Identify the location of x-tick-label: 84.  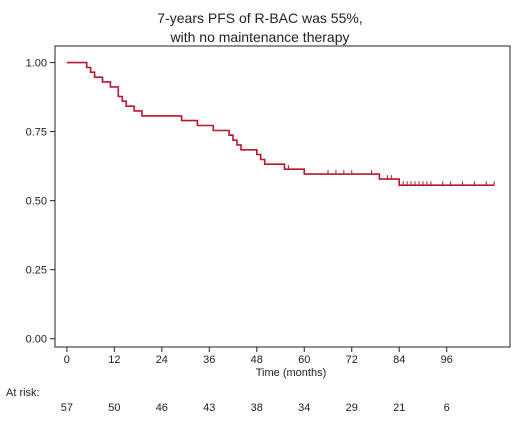
(399, 360).